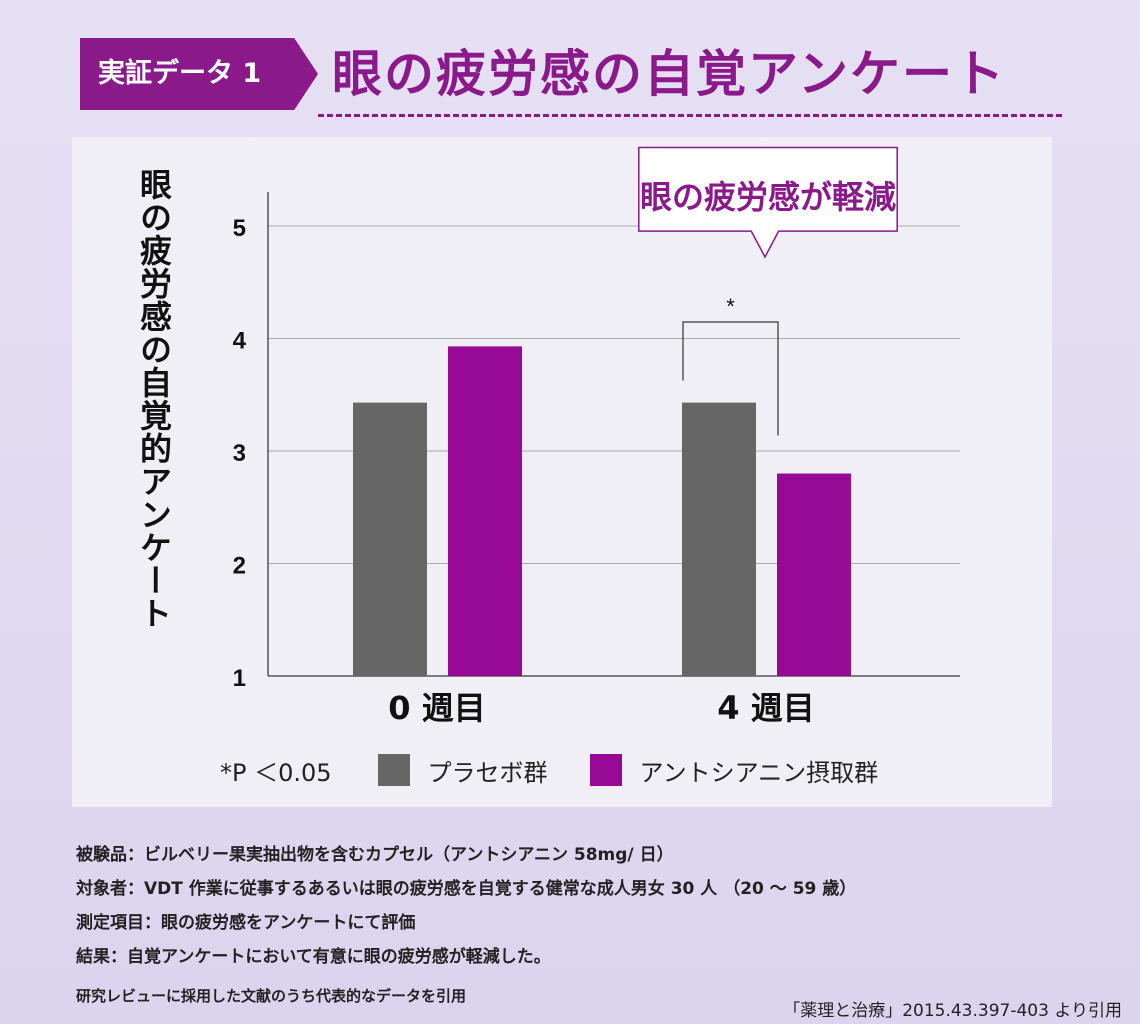 The width and height of the screenshot is (1140, 1024). What do you see at coordinates (767, 197) in the screenshot?
I see `callout-text: 眼の疲労感が軽減` at bounding box center [767, 197].